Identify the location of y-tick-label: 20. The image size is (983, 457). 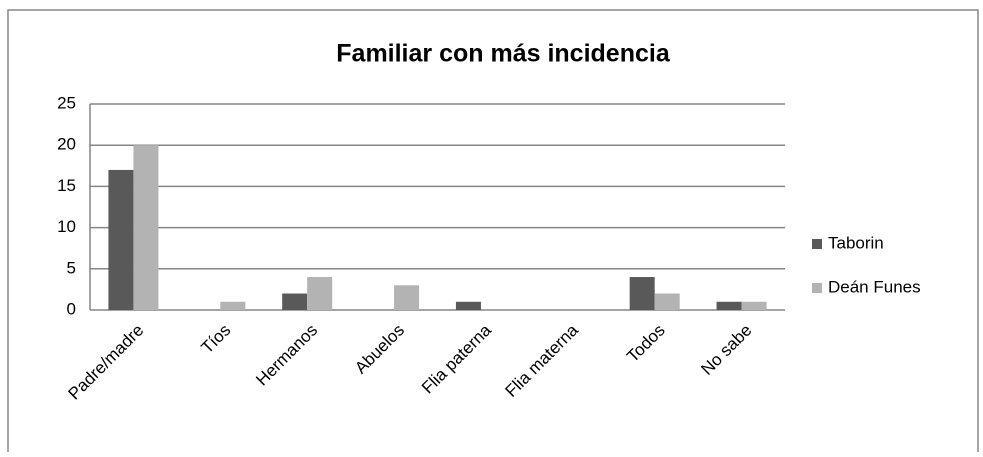
(66, 144).